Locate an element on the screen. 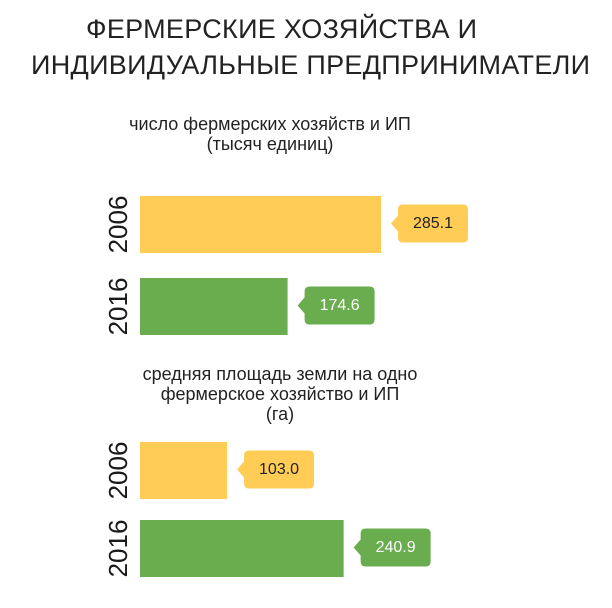  chart-2-value-callout-2006 is located at coordinates (276, 469).